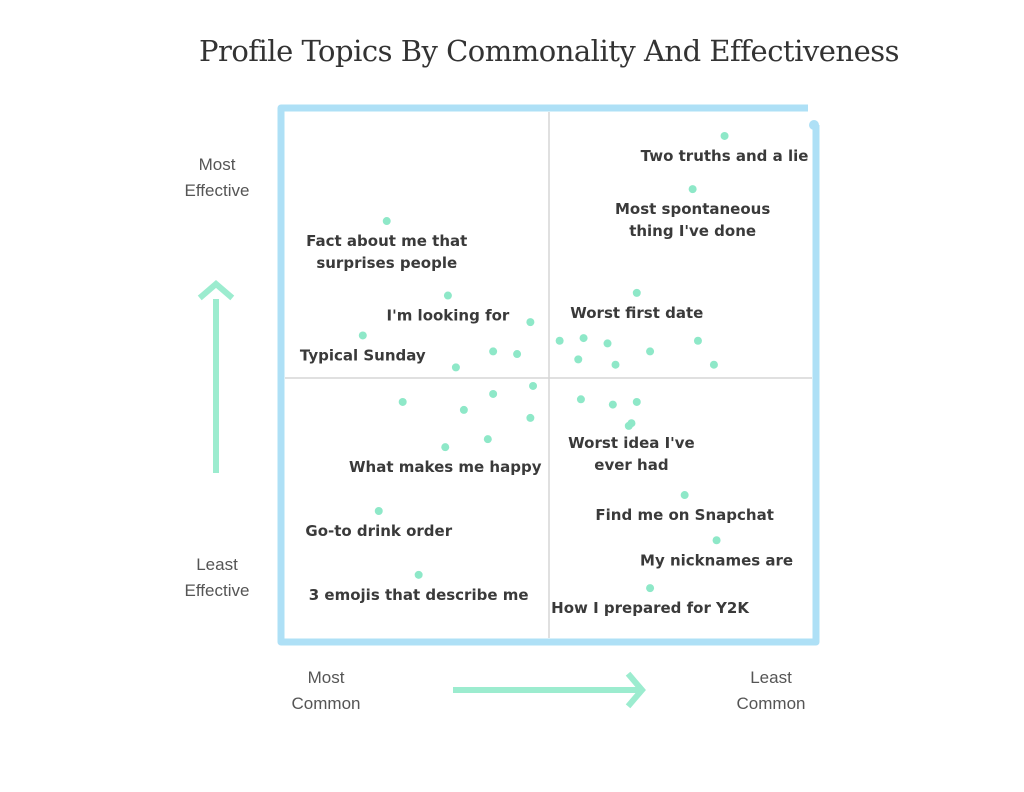 This screenshot has height=792, width=1024. I want to click on point-label: How I prepared for Y2K, so click(650, 608).